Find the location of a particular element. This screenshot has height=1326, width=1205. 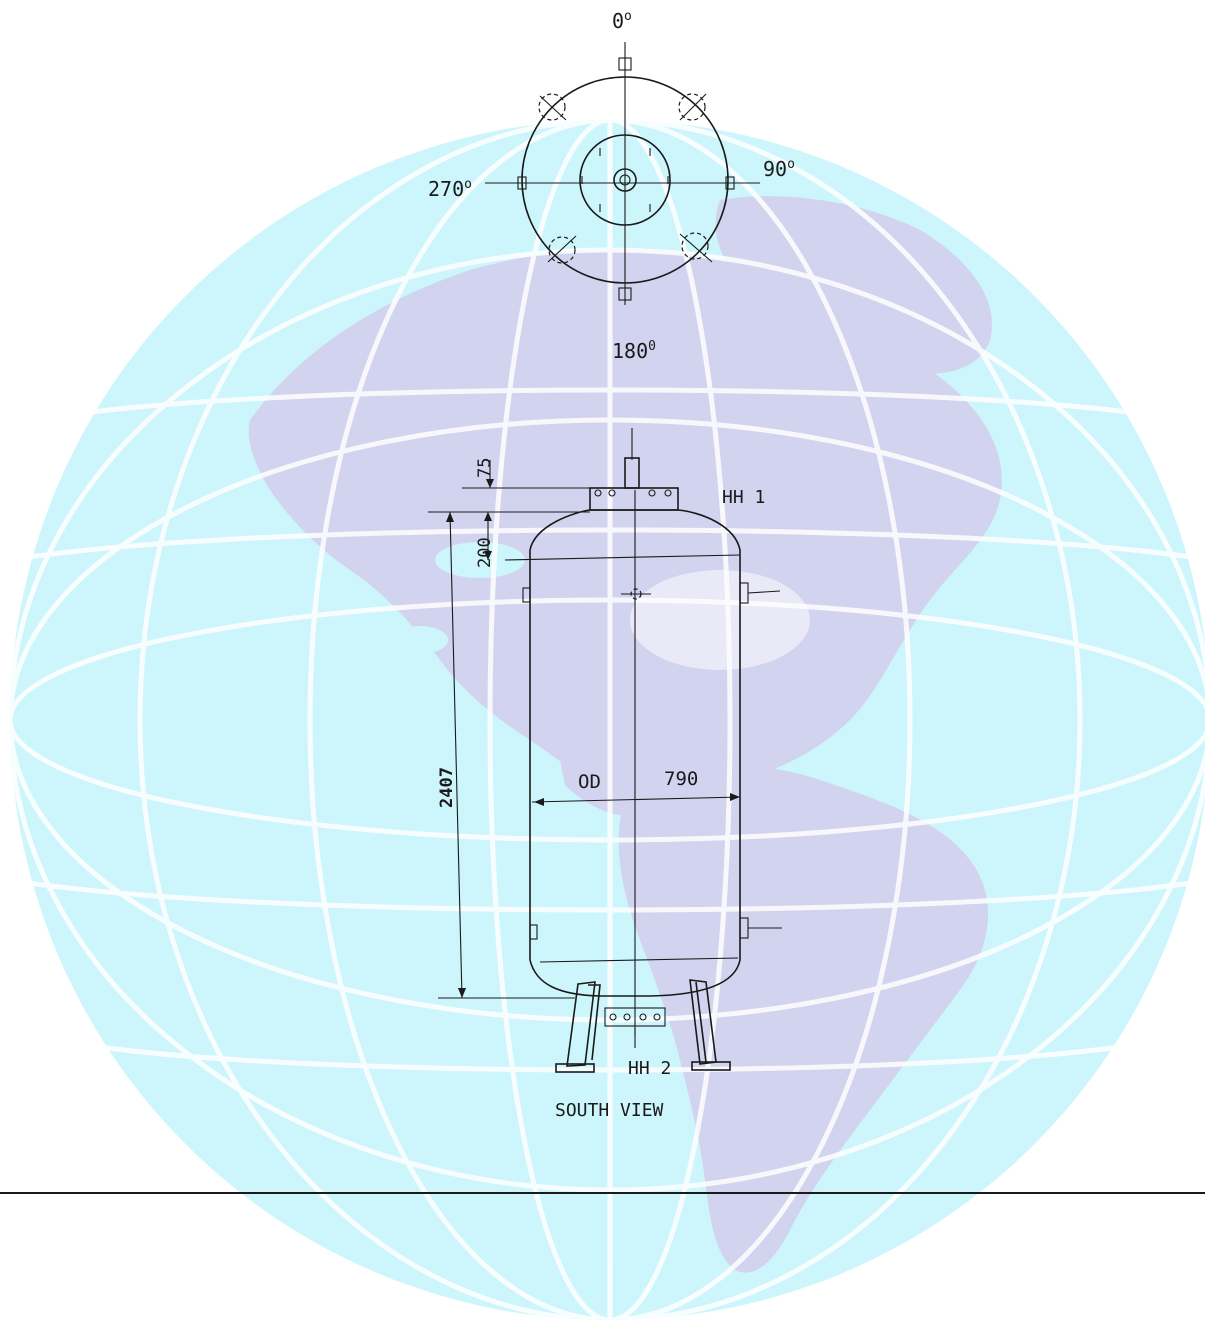

angle-180-label: 1800 is located at coordinates (634, 351).